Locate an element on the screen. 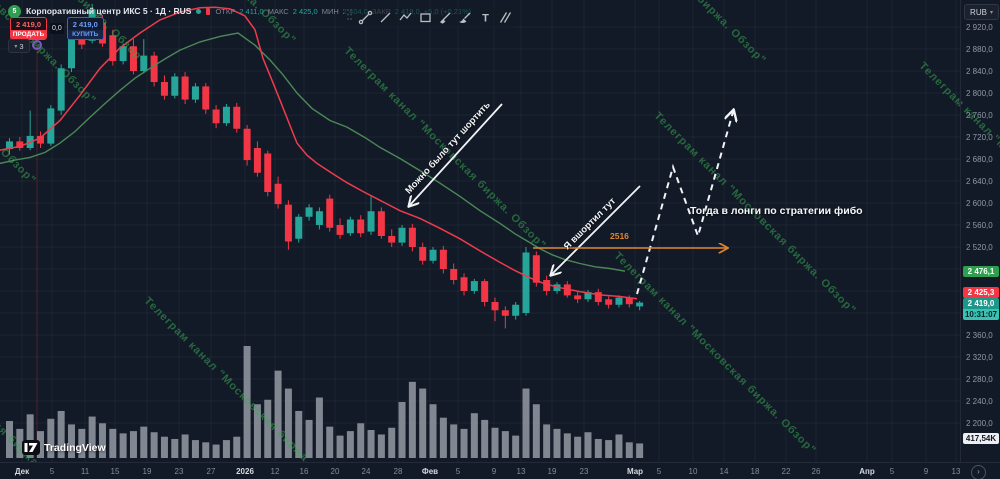 This screenshot has height=479, width=1000. price-tick-label: 2 560,0 is located at coordinates (979, 225).